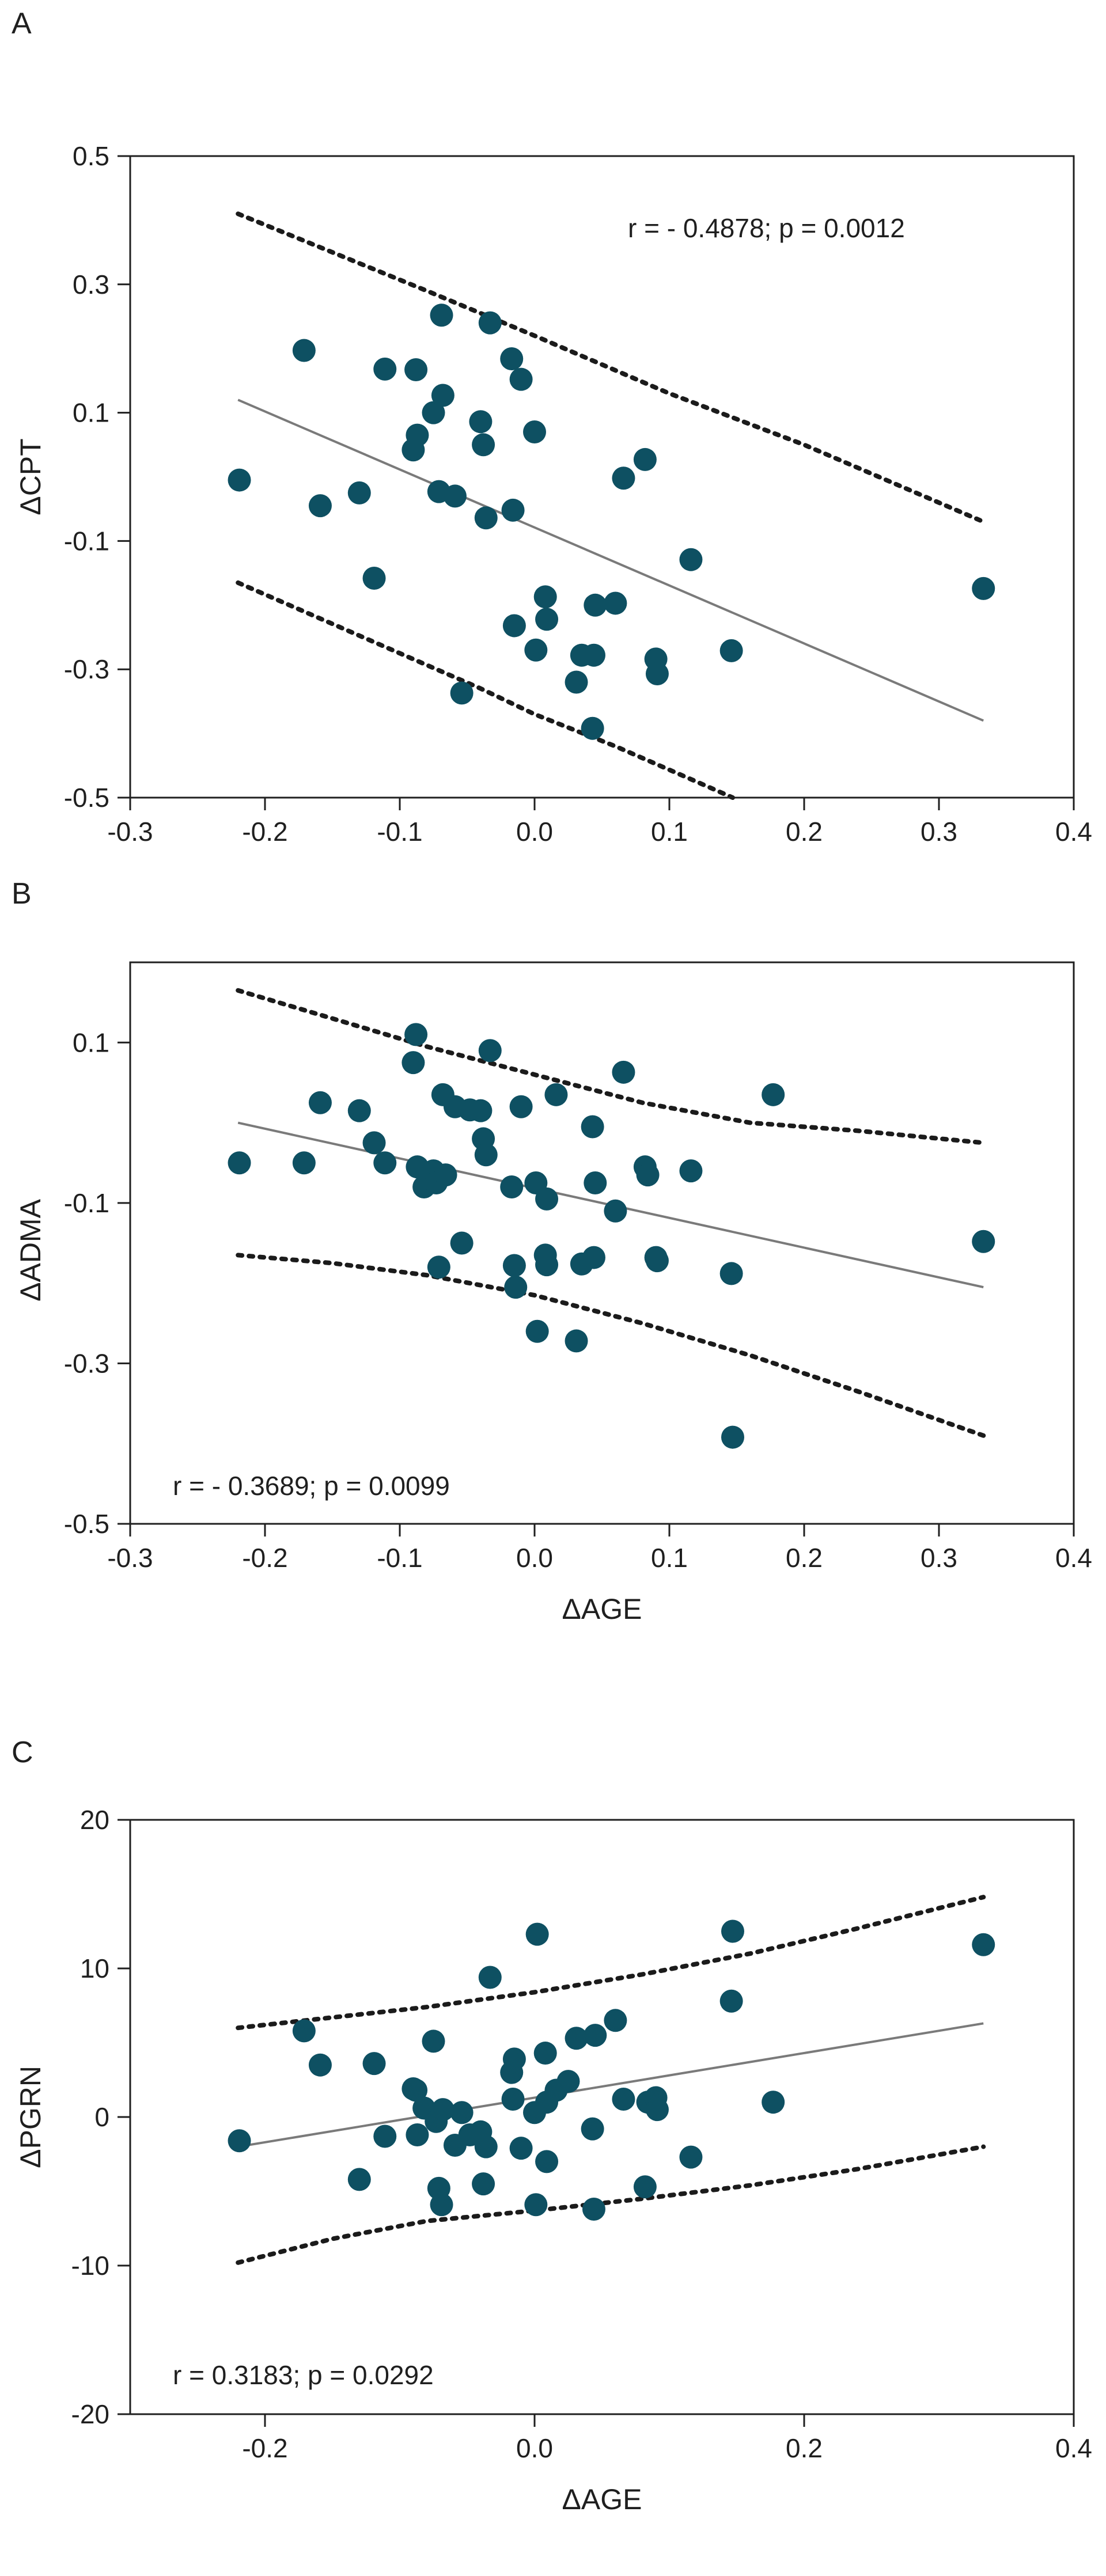 This screenshot has width=1106, height=2576. What do you see at coordinates (91, 156) in the screenshot?
I see `y-tick-label: 0.5` at bounding box center [91, 156].